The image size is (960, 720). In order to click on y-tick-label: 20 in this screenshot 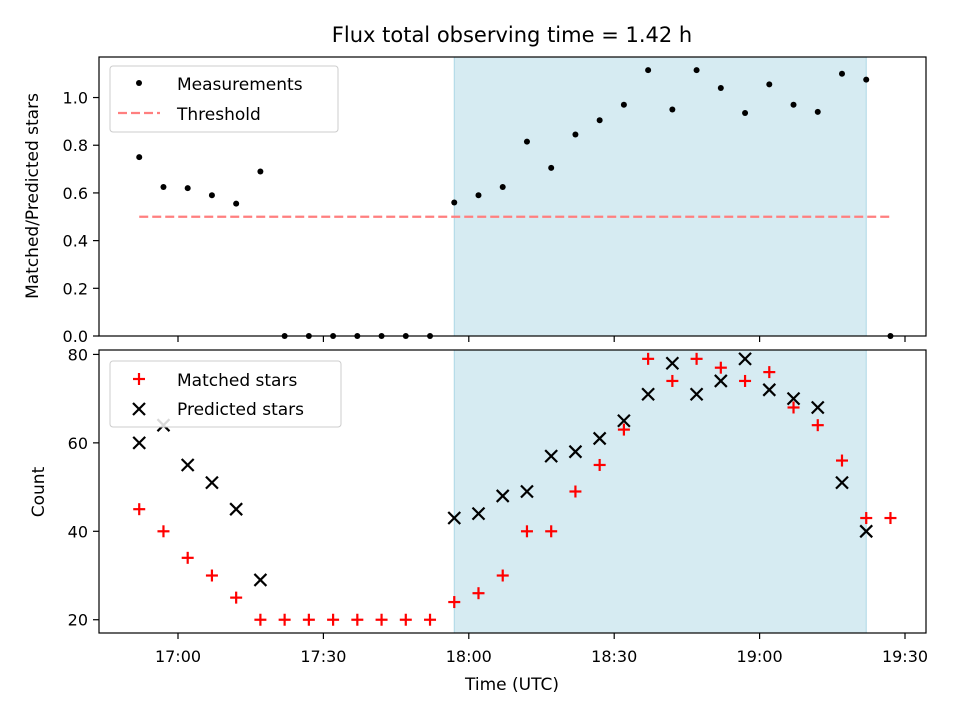, I will do `click(78, 620)`.